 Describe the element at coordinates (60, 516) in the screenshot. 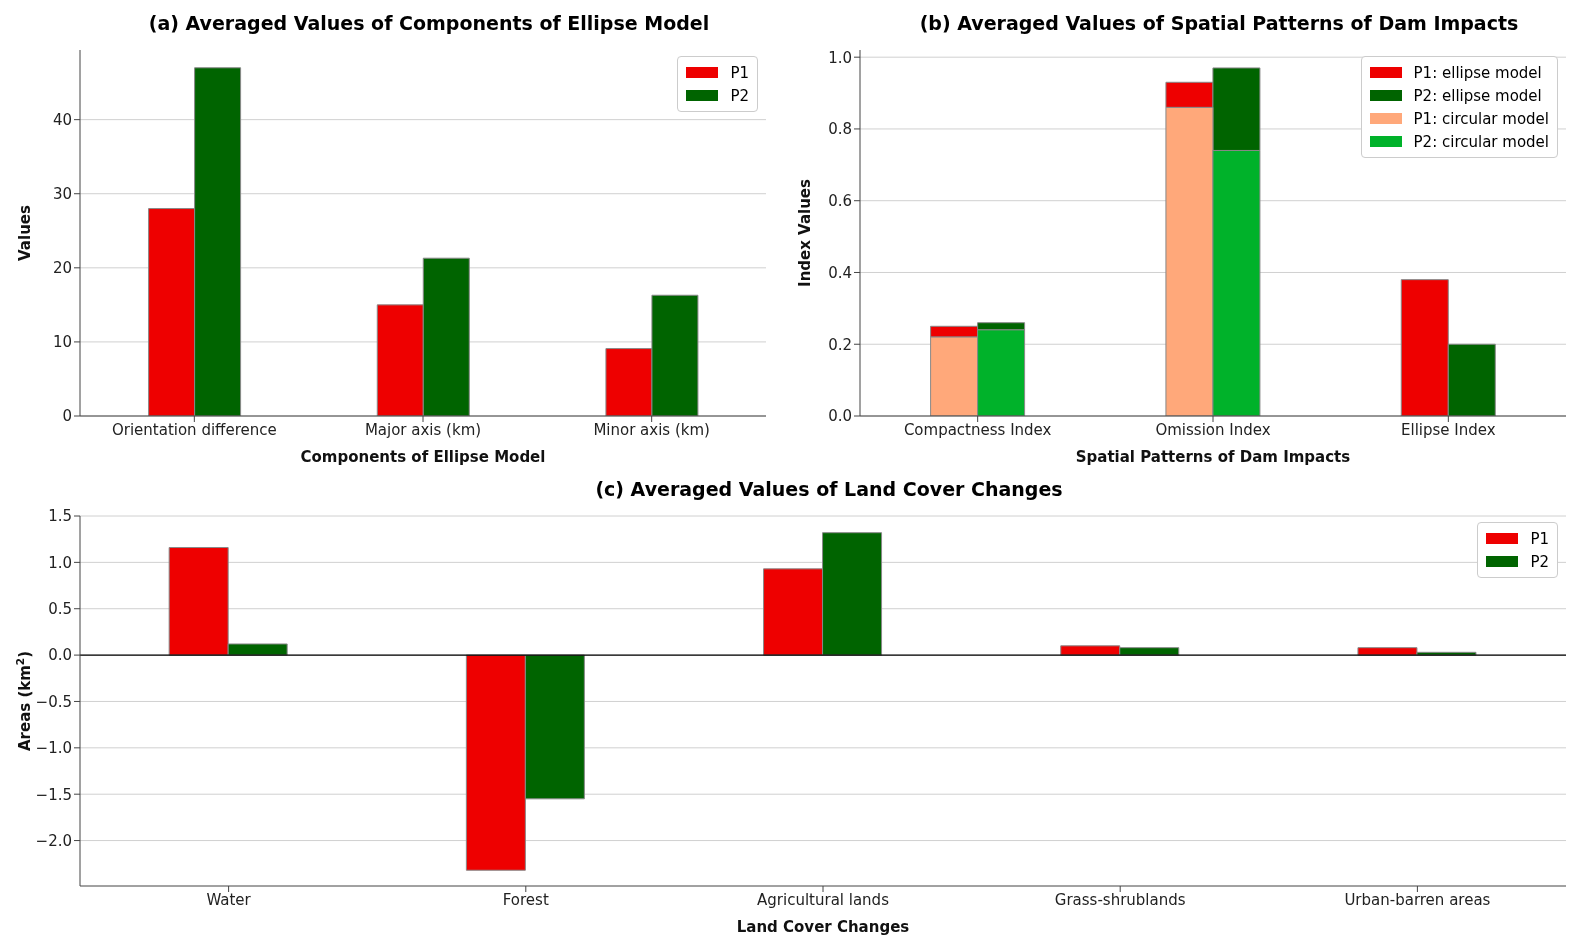

I see `y-tick-label: 1.5` at that location.